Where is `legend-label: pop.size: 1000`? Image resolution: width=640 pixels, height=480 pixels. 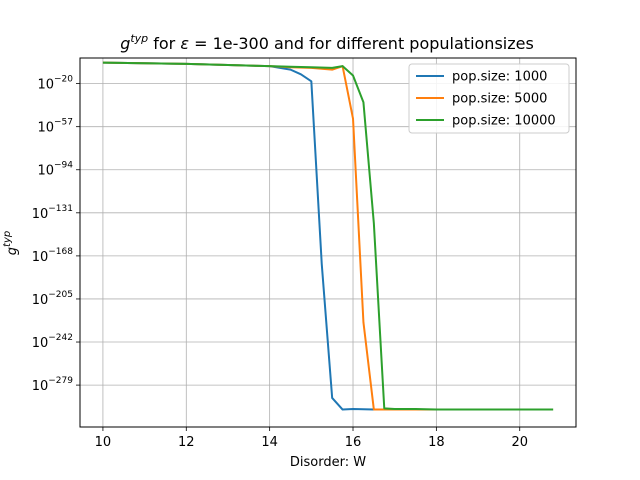
legend-label: pop.size: 1000 is located at coordinates (499, 77).